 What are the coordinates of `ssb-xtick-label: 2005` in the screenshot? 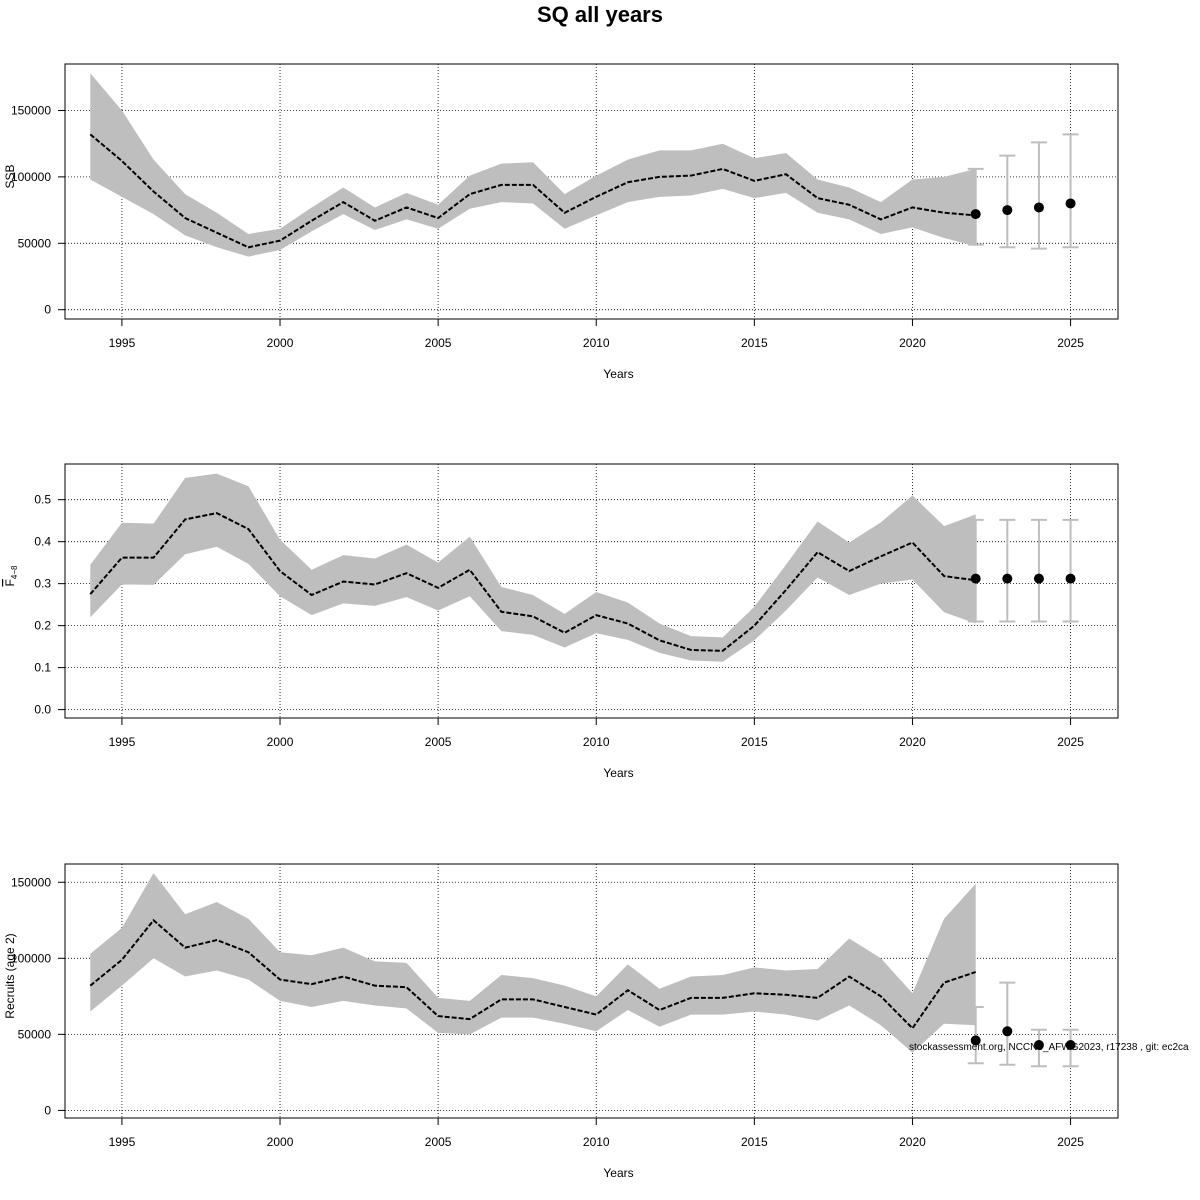 It's located at (438, 343).